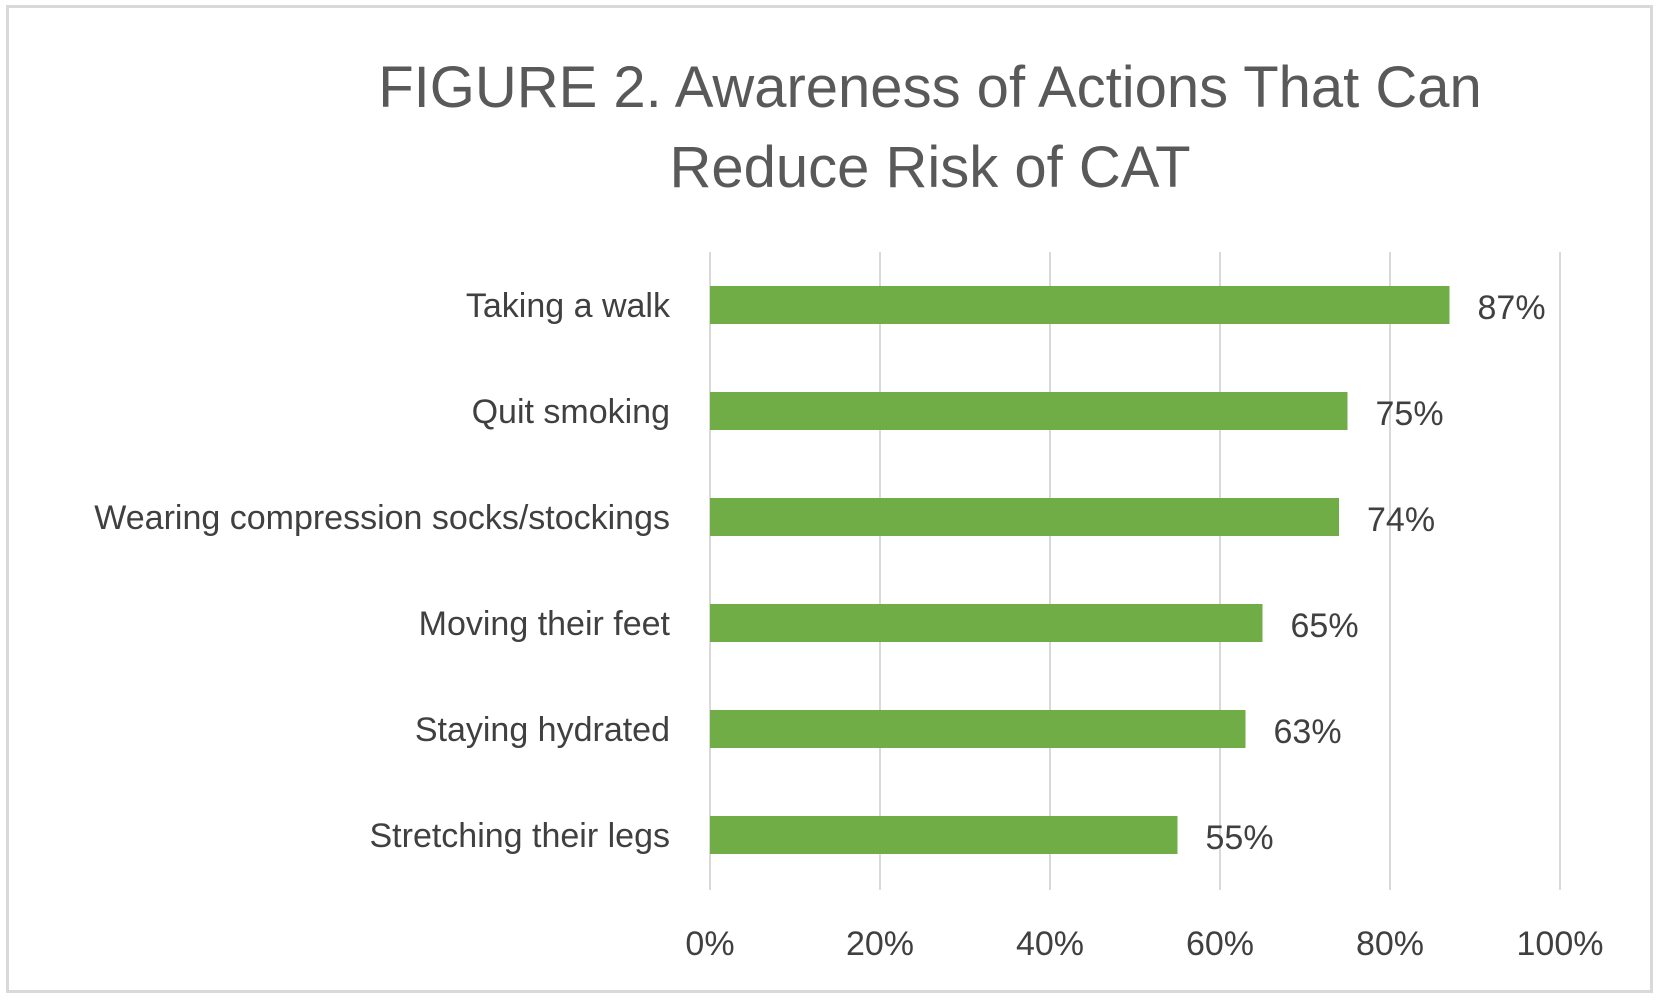  Describe the element at coordinates (1390, 944) in the screenshot. I see `x-tick-label: 80%` at that location.